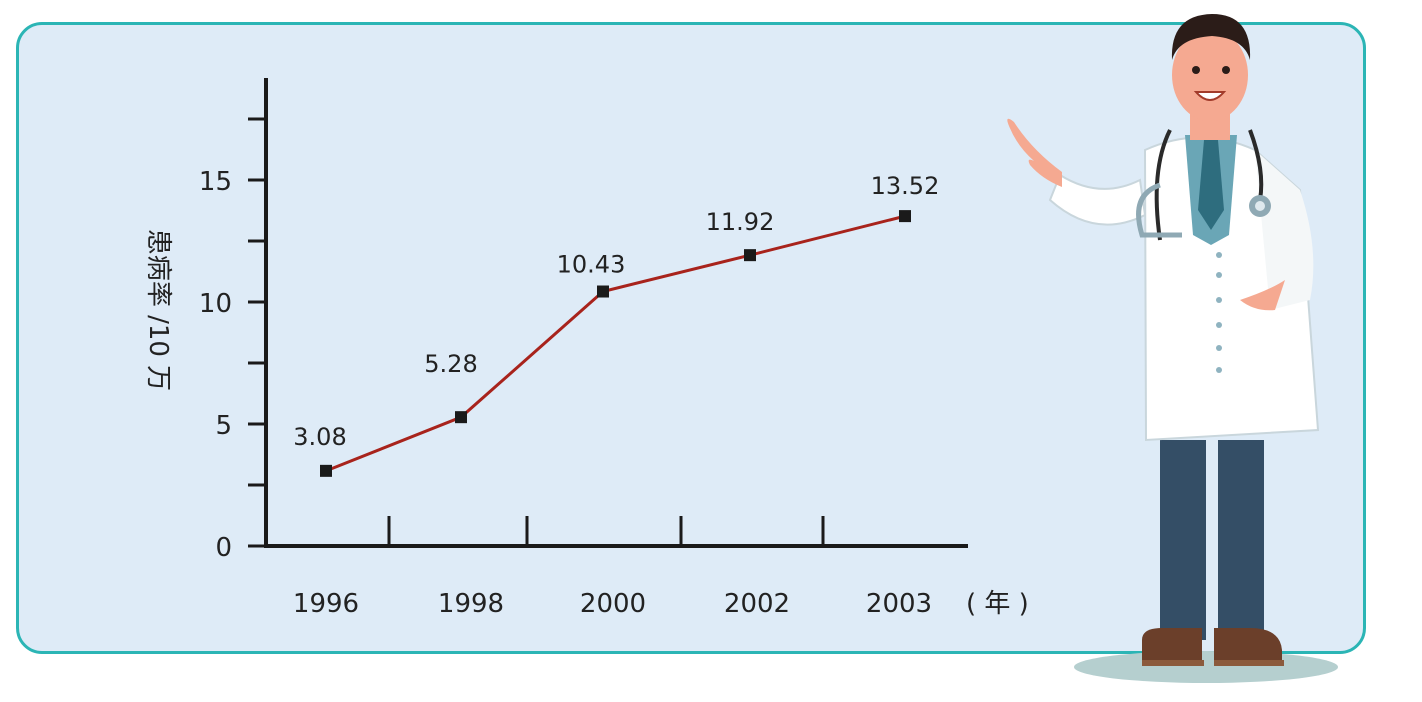 The image size is (1422, 702). Describe the element at coordinates (997, 604) in the screenshot. I see `x-axis-unit: ( 年 )` at that location.